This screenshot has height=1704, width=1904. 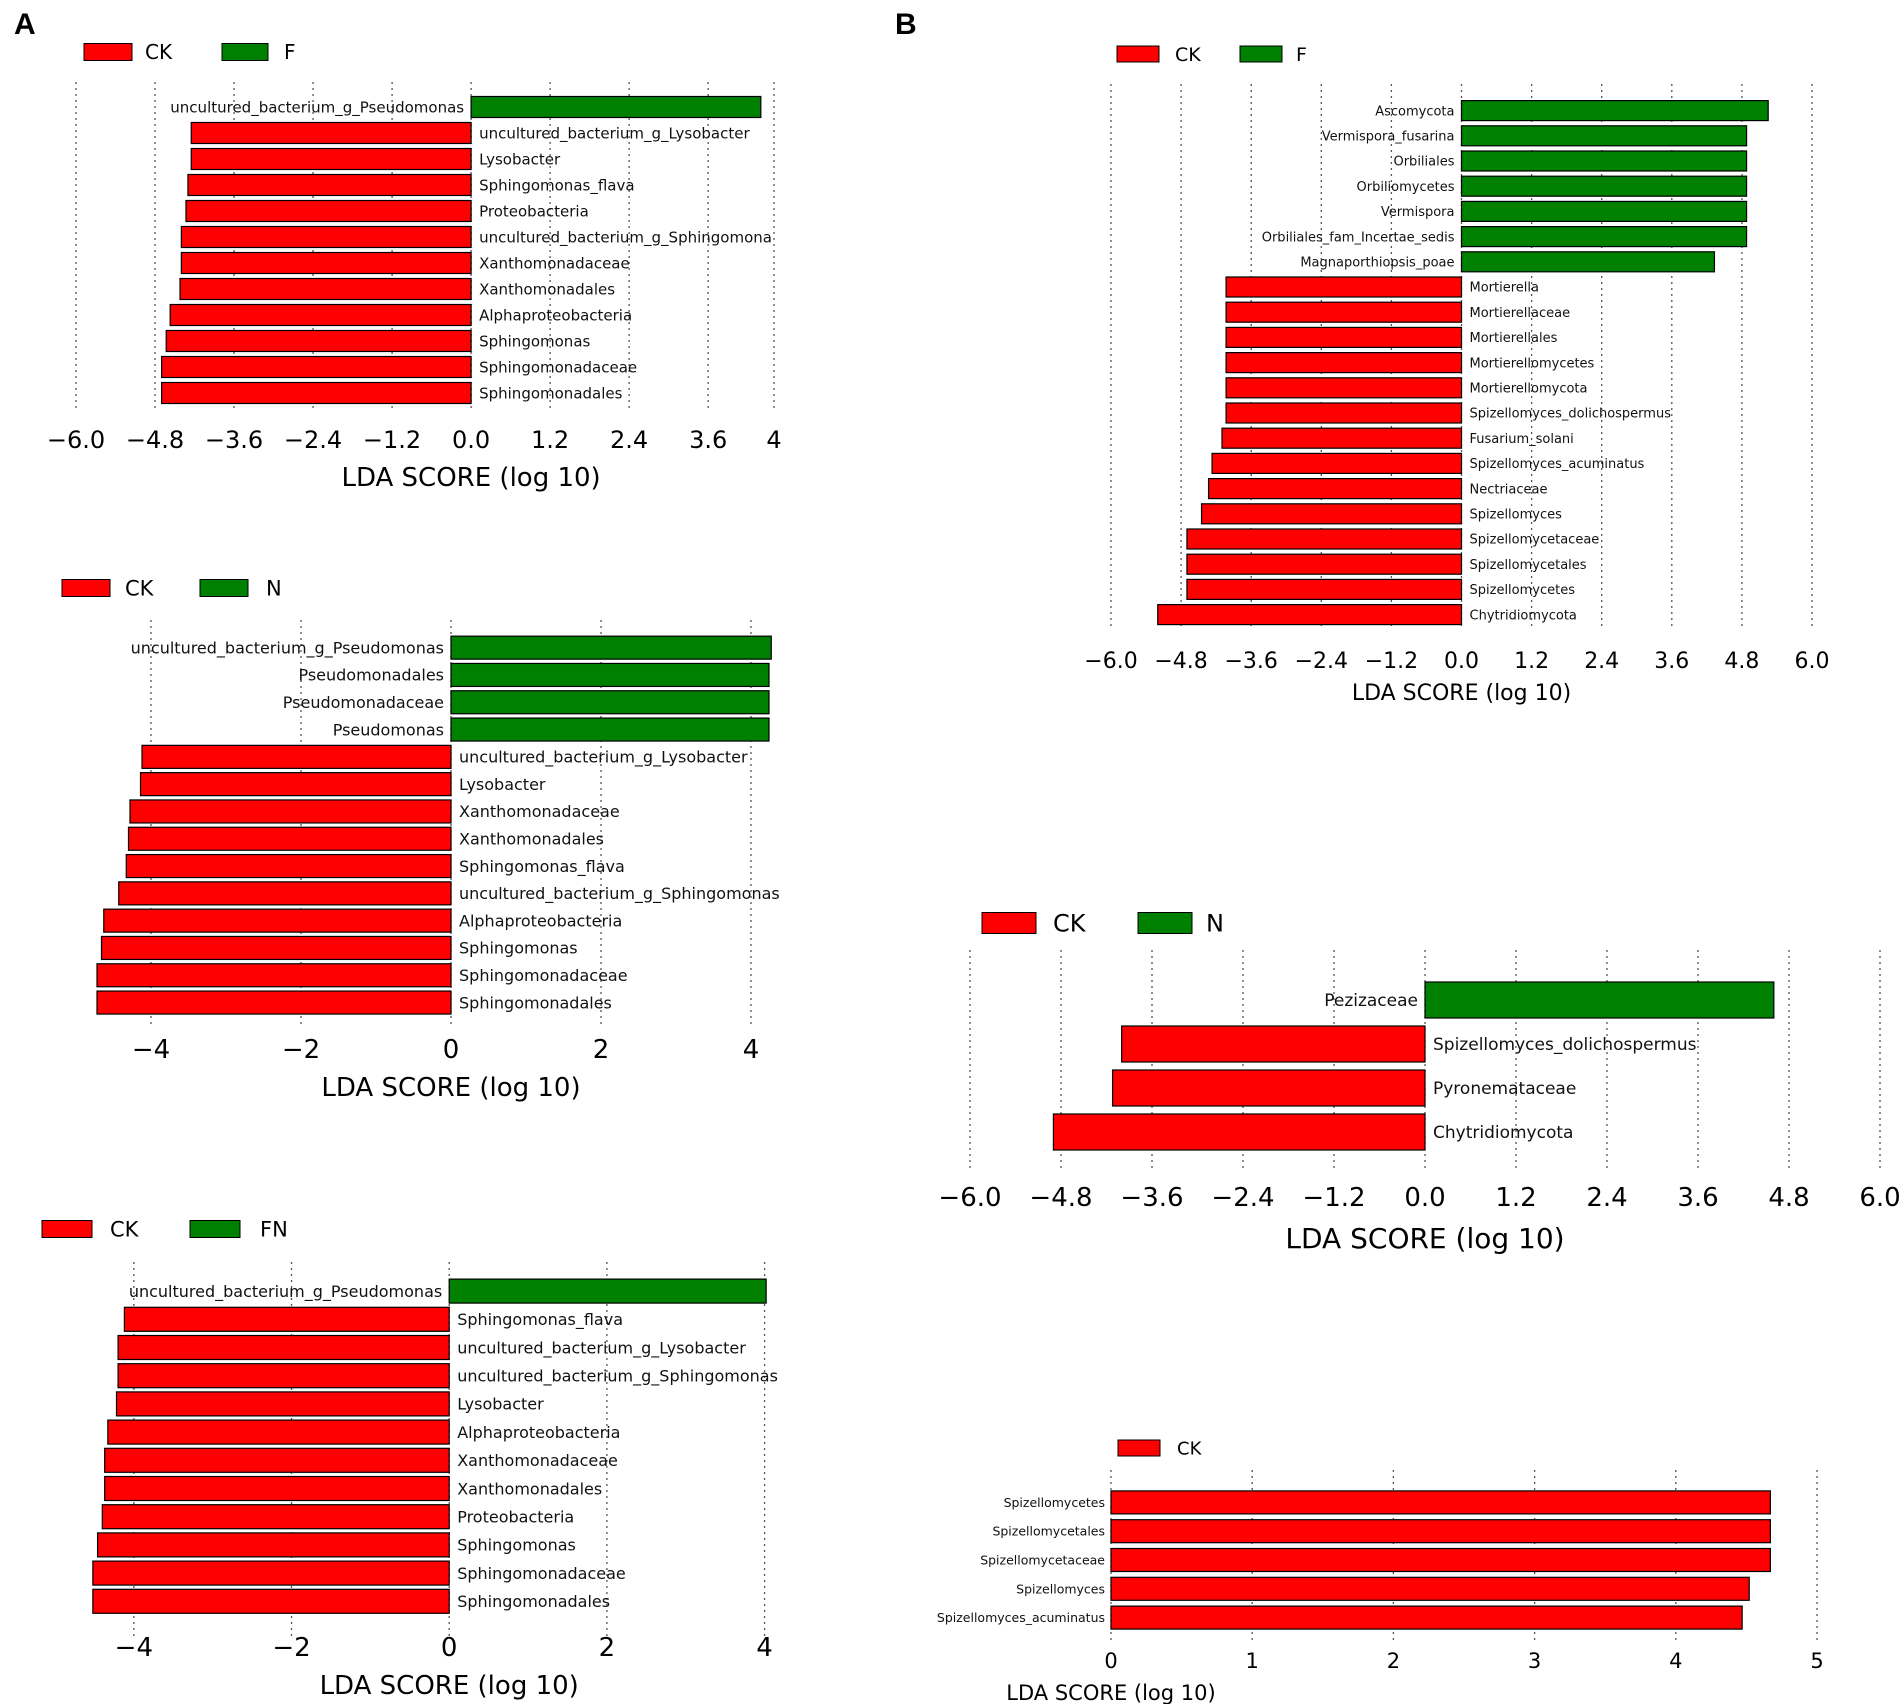 I want to click on b3-tick-label-2: 2, so click(x=1393, y=1661).